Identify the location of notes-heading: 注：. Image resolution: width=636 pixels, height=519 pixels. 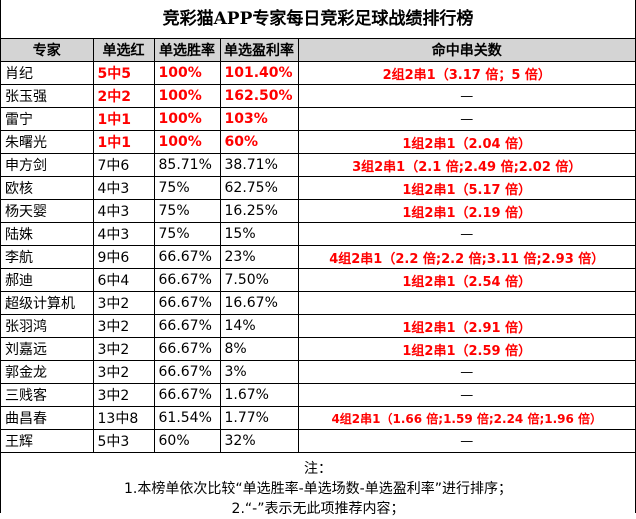
(318, 469).